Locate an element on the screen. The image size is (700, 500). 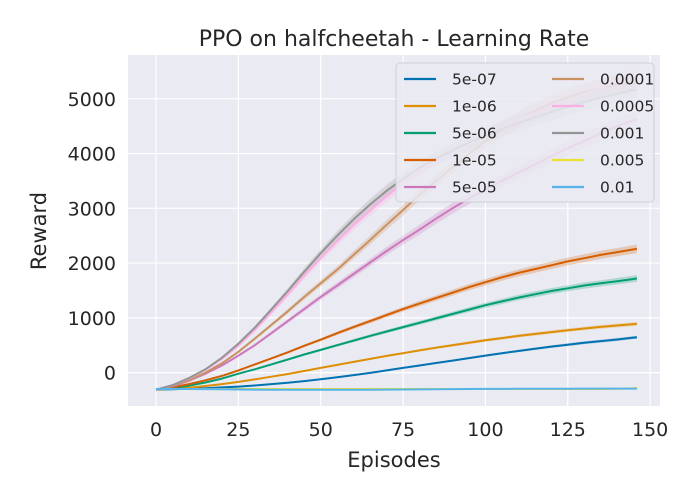
legend-box is located at coordinates (525, 132).